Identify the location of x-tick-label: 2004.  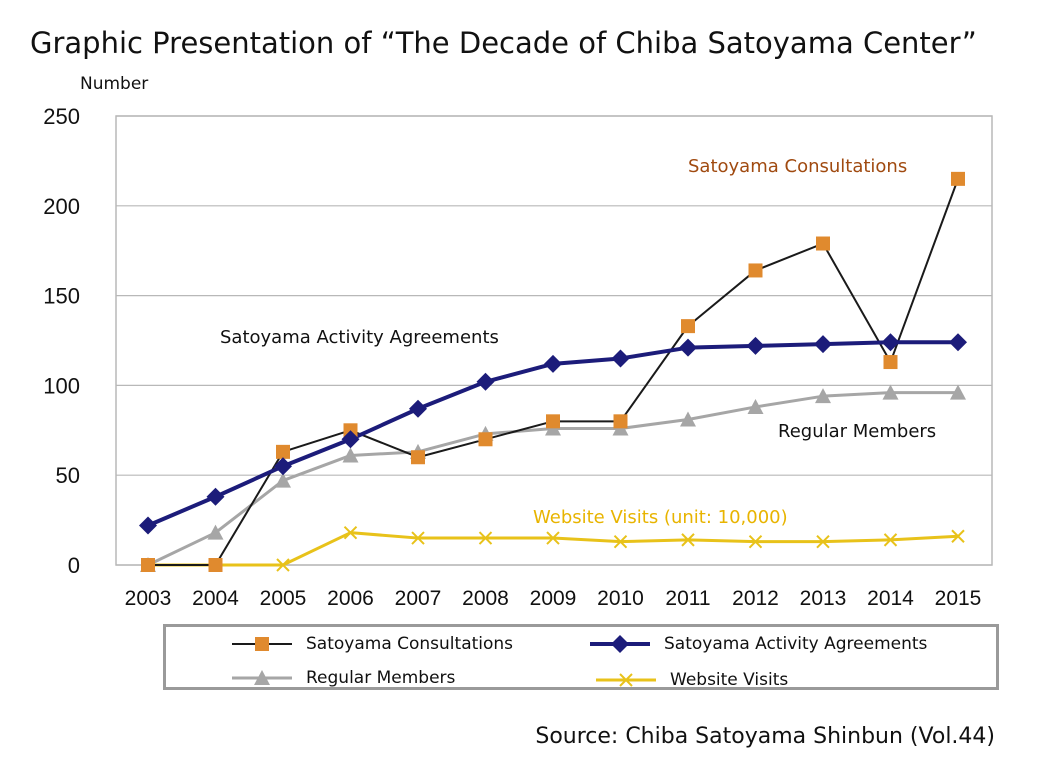
(215, 598).